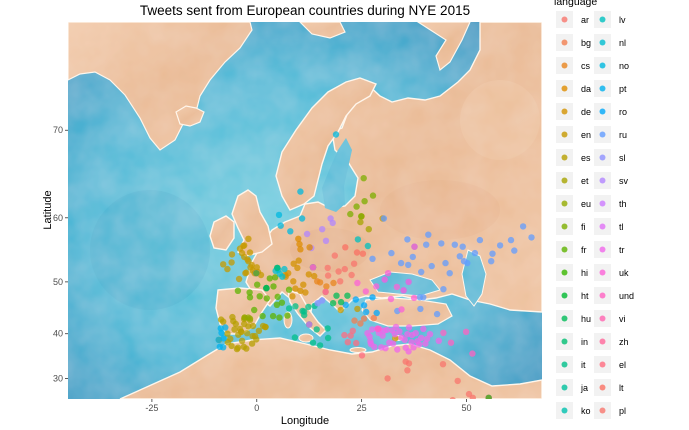  What do you see at coordinates (622, 411) in the screenshot?
I see `legend-label-pl: pl` at bounding box center [622, 411].